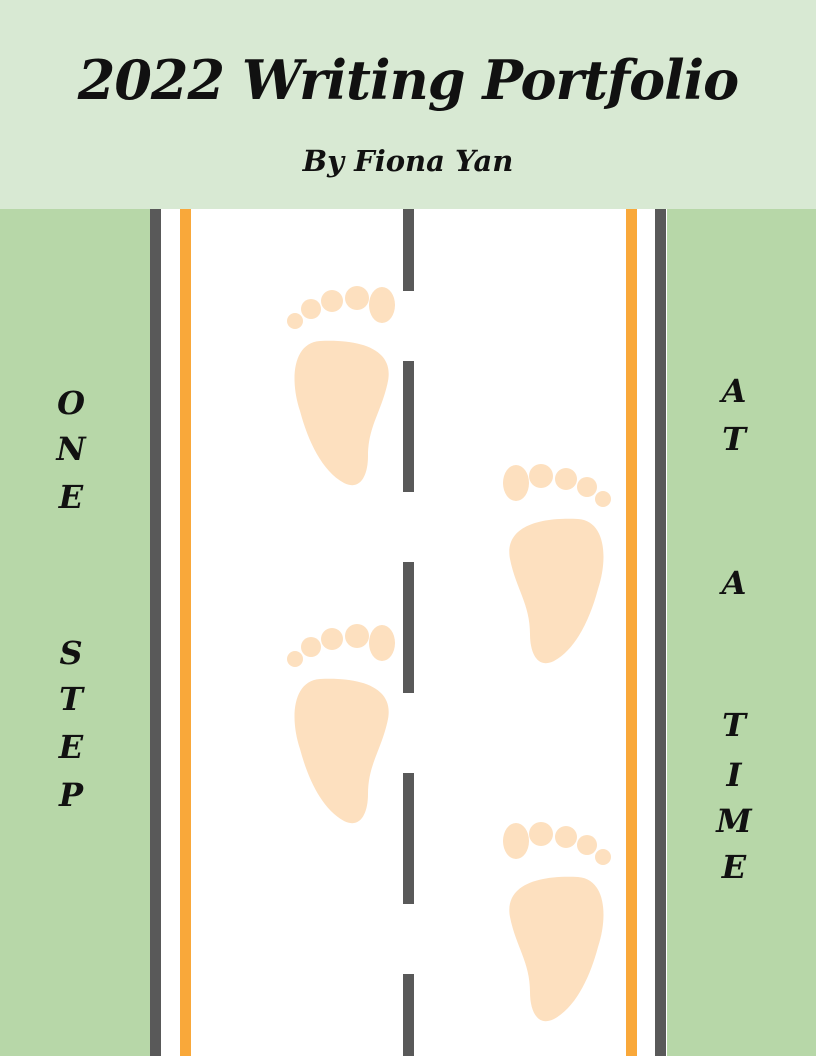 This screenshot has width=816, height=1056. What do you see at coordinates (71, 449) in the screenshot?
I see `left-letter: N` at bounding box center [71, 449].